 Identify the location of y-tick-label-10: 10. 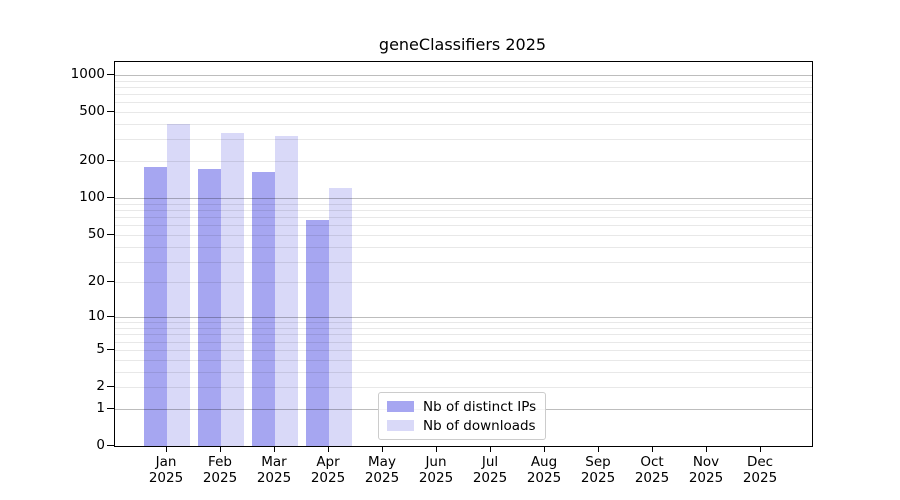
(96, 316).